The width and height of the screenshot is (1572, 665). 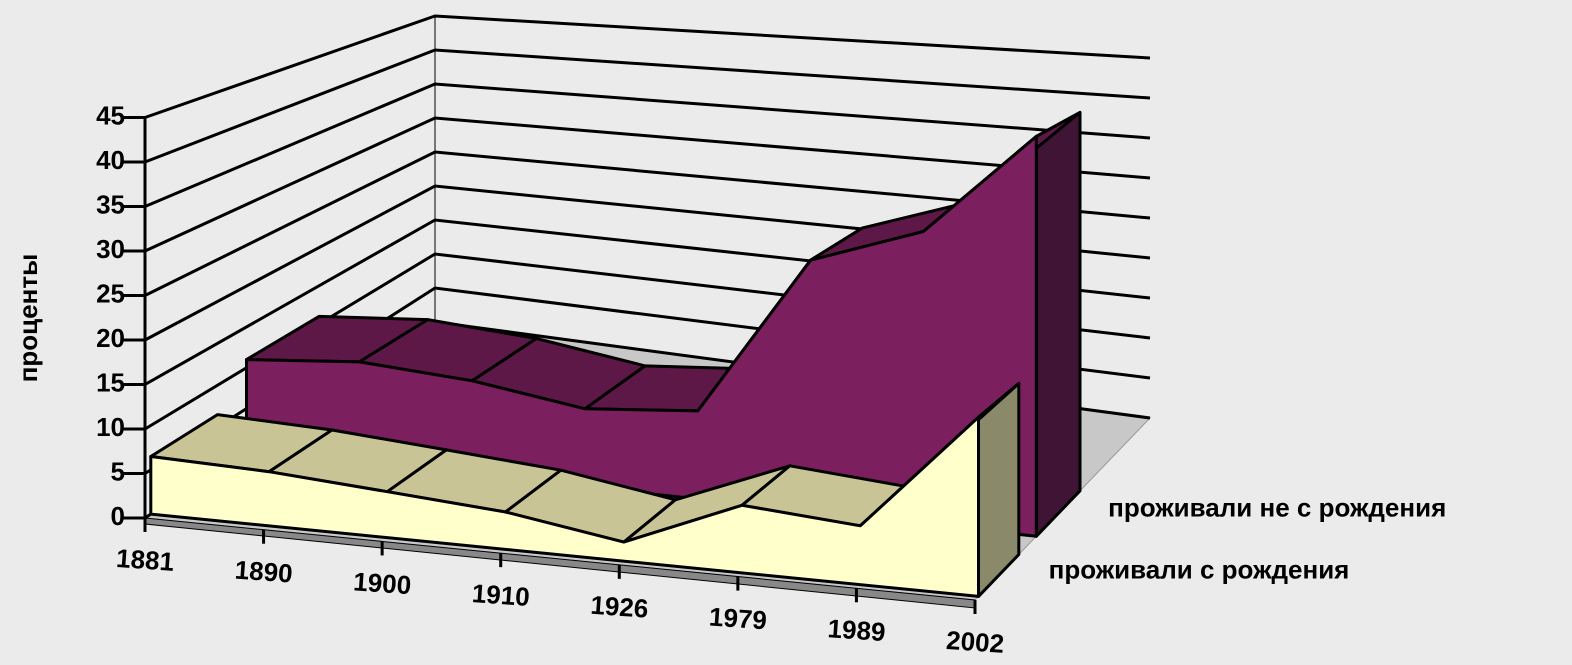 I want to click on area-end, so click(x=1058, y=324).